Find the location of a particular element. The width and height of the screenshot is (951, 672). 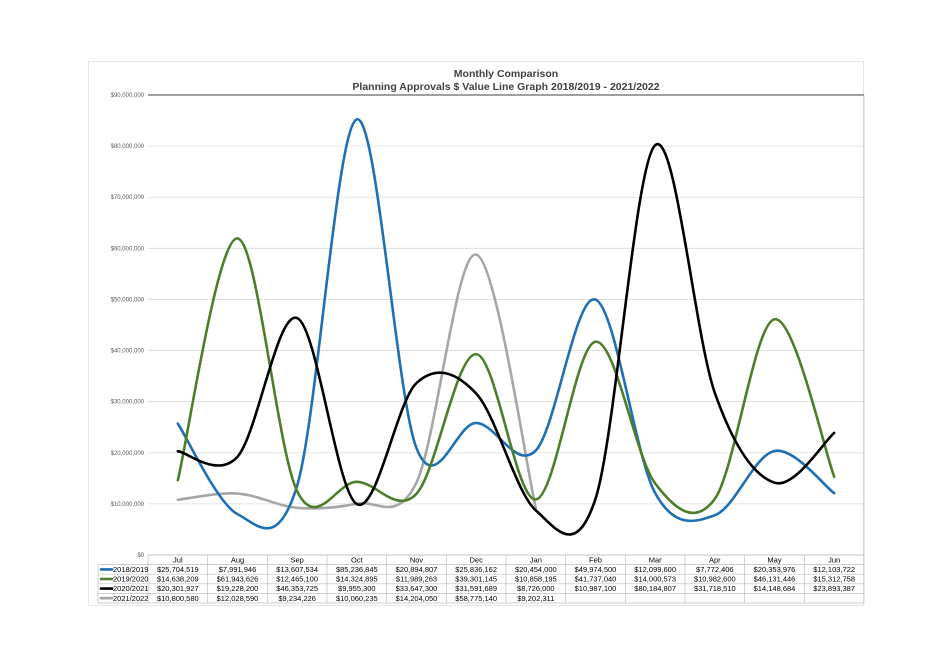

data-table-cell: $41,737,040 is located at coordinates (596, 579).